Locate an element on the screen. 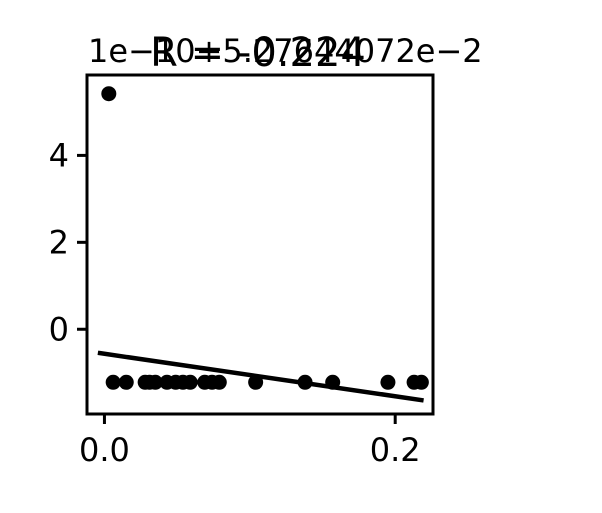 The image size is (602, 513). chart-title: R = -0.224 is located at coordinates (258, 53).